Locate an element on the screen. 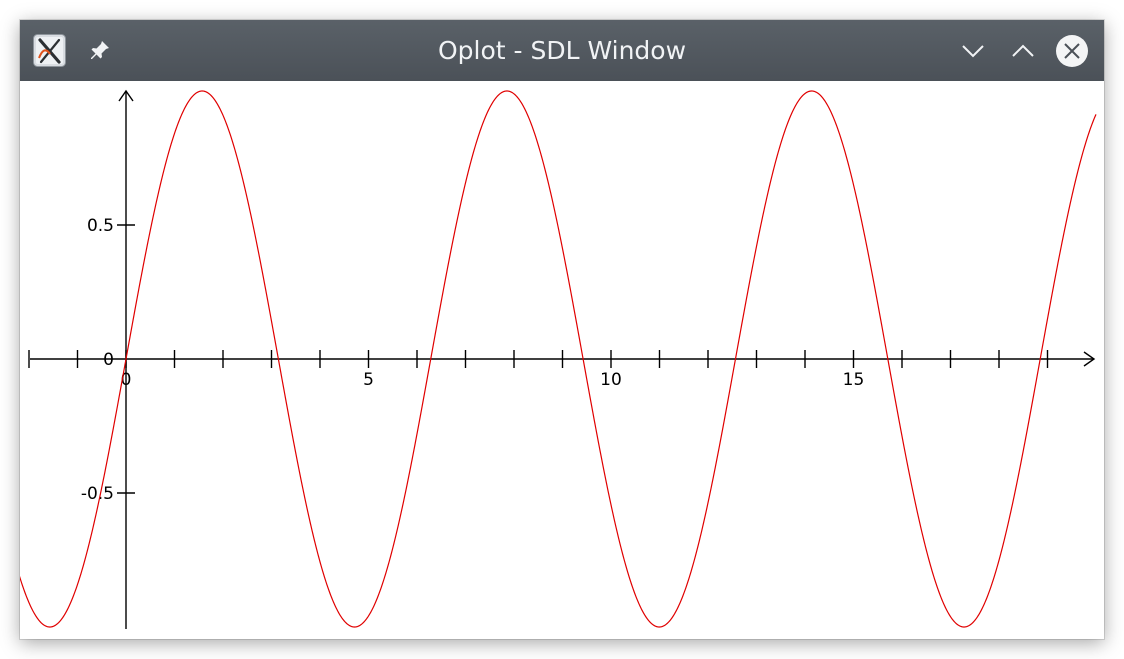 Image resolution: width=1124 pixels, height=659 pixels. pin-button is located at coordinates (100, 50).